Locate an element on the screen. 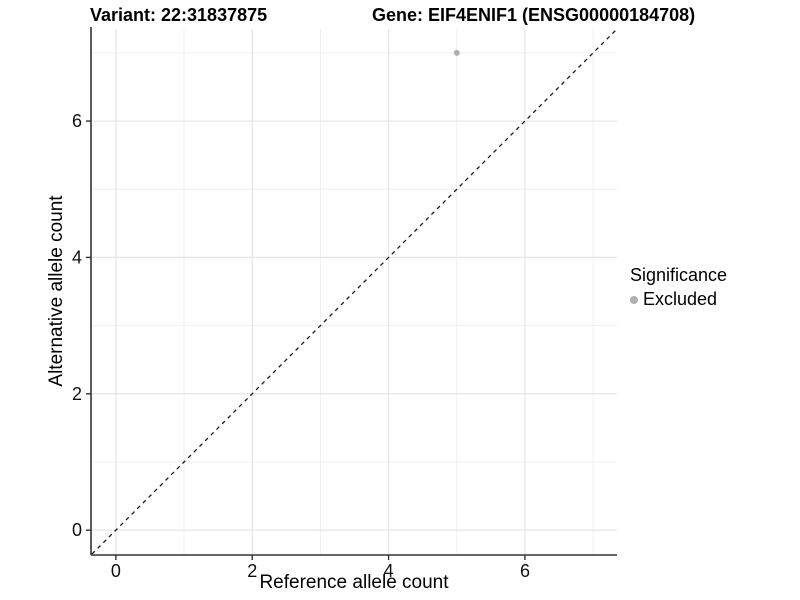 The image size is (800, 600). y-tick-label: 6 is located at coordinates (77, 121).